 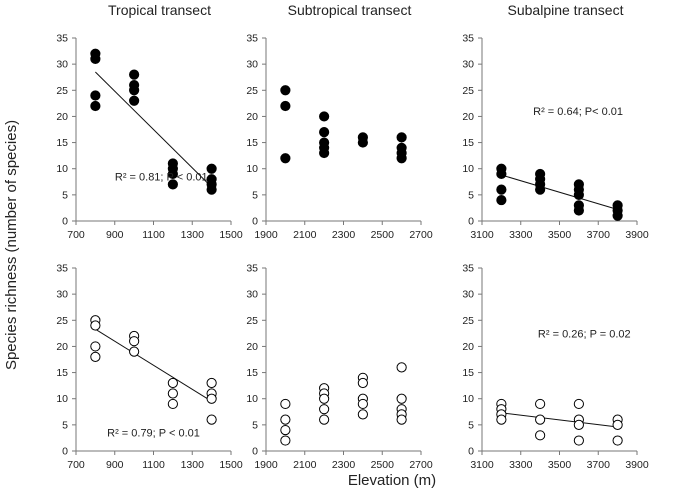 I want to click on x-axis-title: Elevation (m), so click(x=392, y=480).